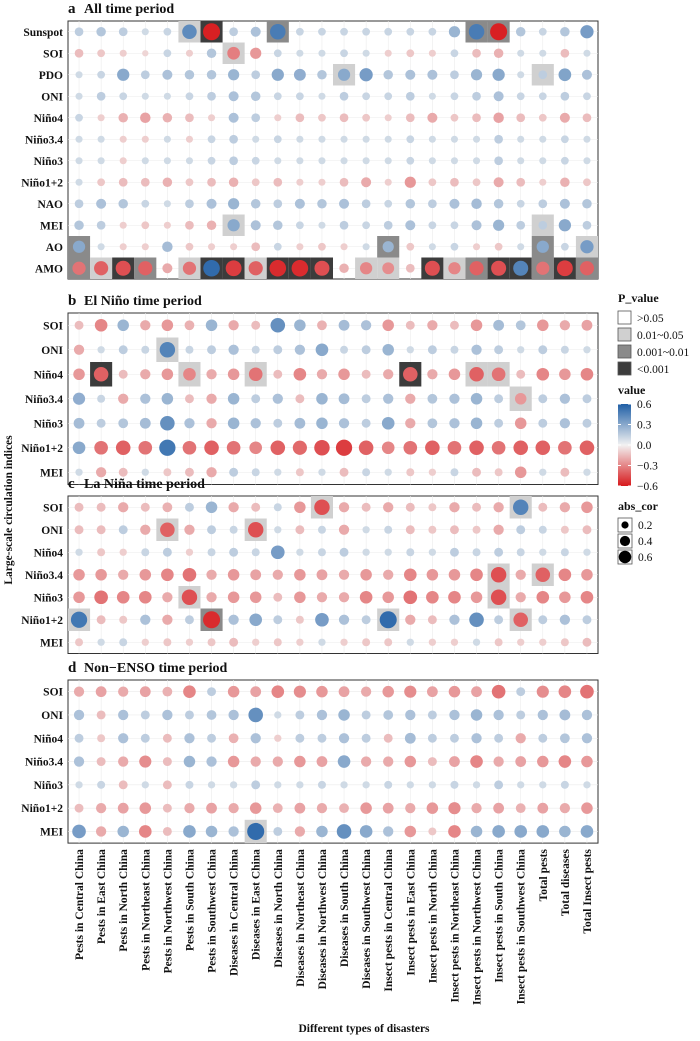 This screenshot has height=1041, width=700. What do you see at coordinates (638, 298) in the screenshot?
I see `legend-pvalue-title: P_value` at bounding box center [638, 298].